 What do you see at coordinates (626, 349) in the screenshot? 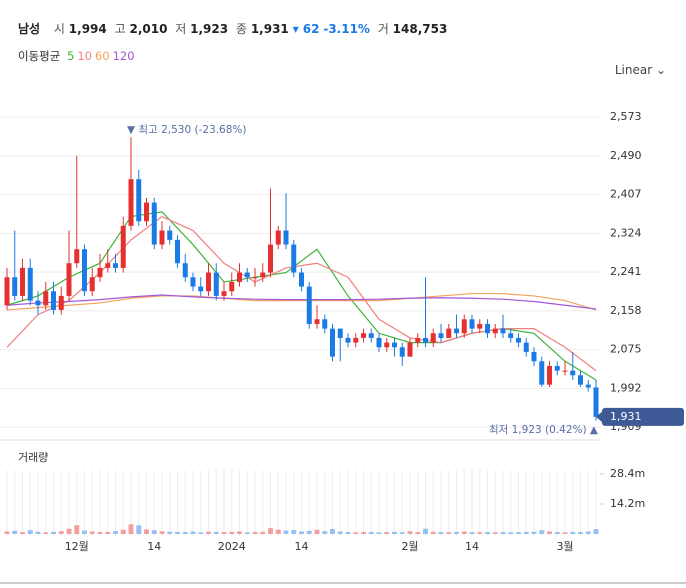
I see `y-tick-label: 2,075` at bounding box center [626, 349].